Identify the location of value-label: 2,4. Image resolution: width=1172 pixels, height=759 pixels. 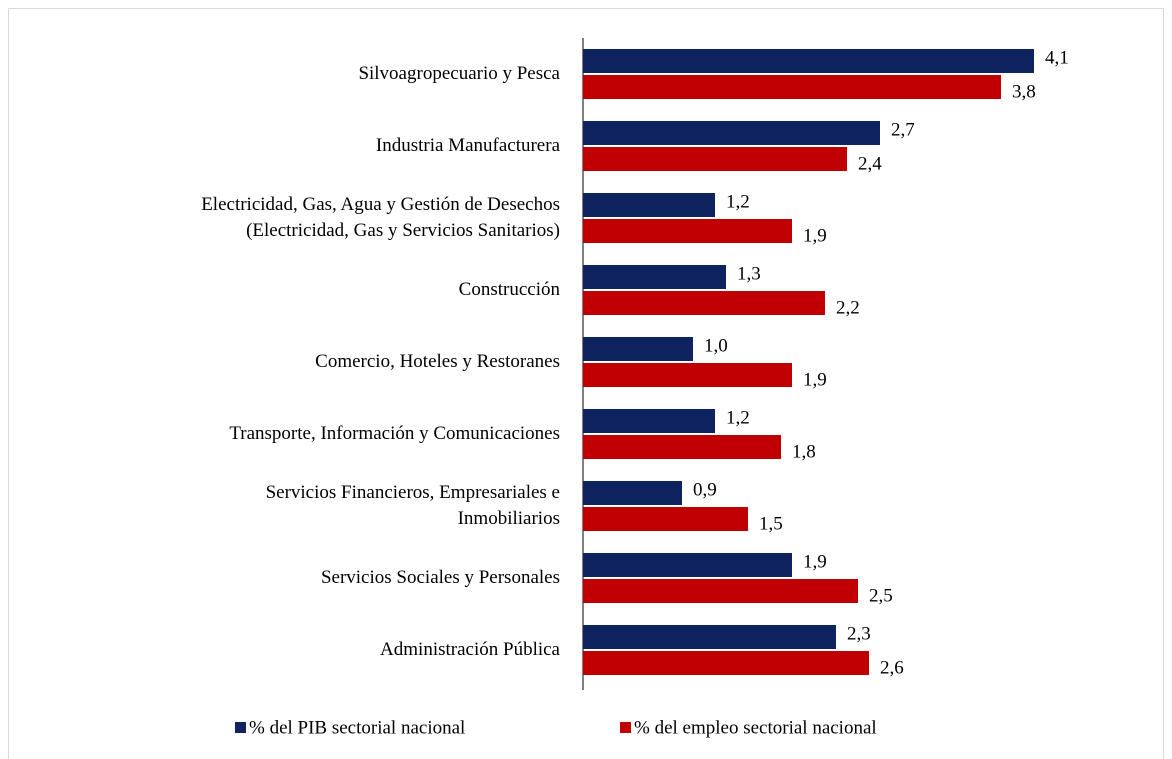
(870, 163).